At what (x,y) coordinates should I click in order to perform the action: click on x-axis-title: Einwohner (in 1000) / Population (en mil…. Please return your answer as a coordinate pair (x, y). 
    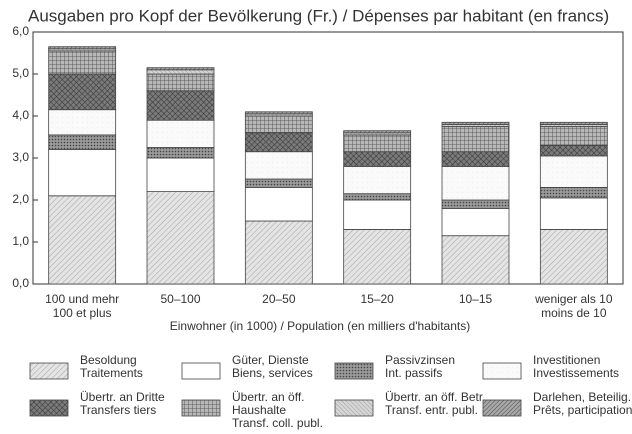
    Looking at the image, I should click on (320, 326).